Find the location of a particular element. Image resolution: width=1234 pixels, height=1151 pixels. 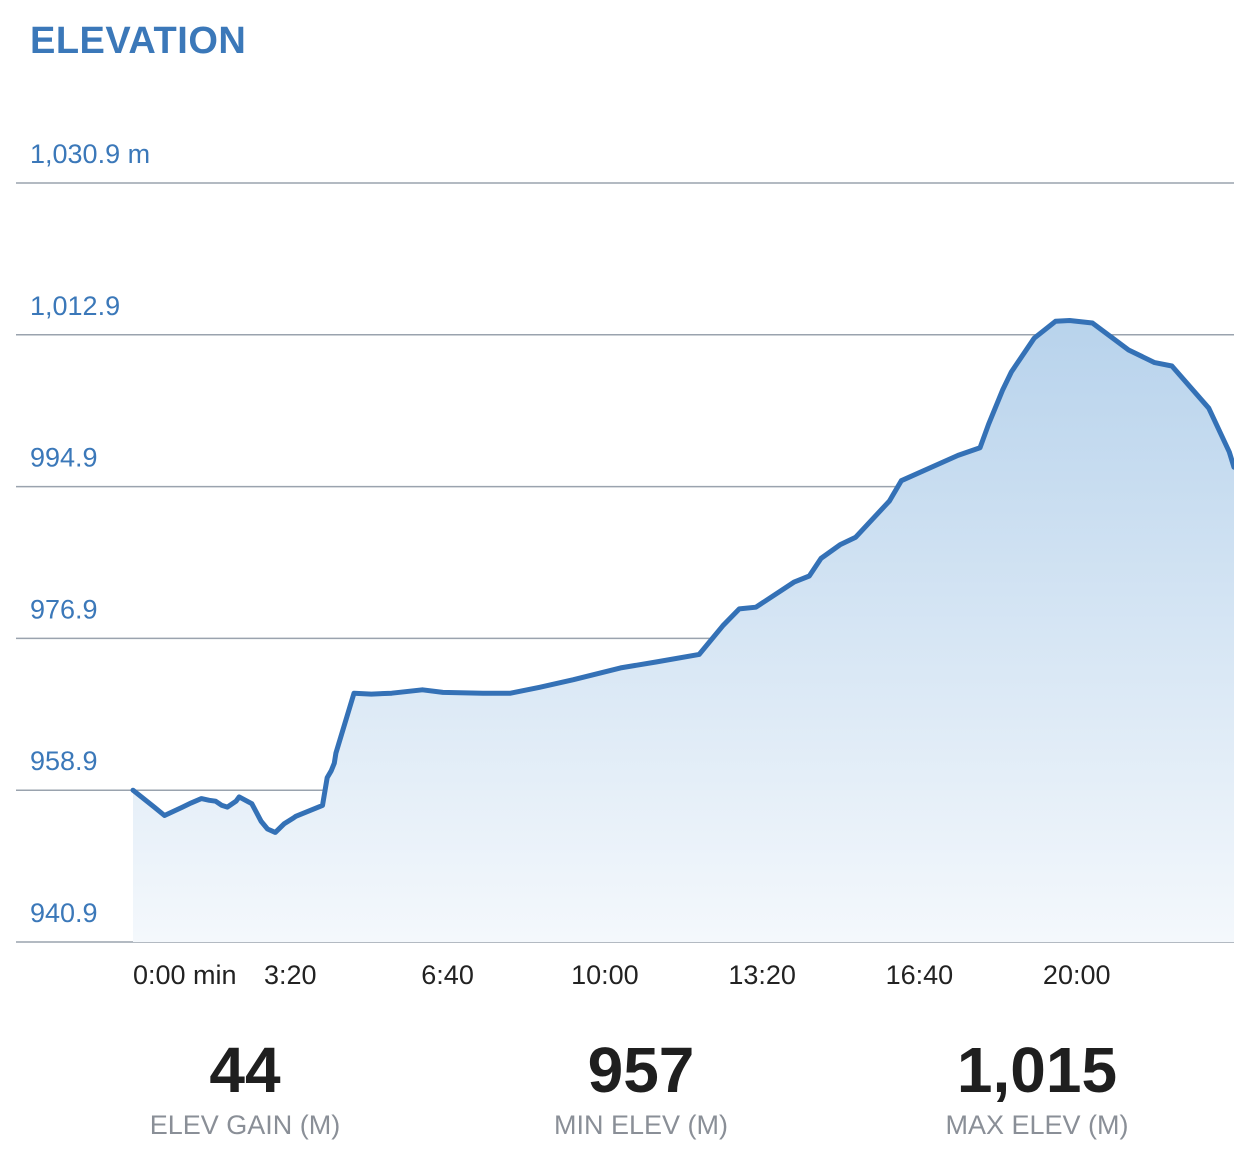

x-tick-label: 16:40 is located at coordinates (920, 975).